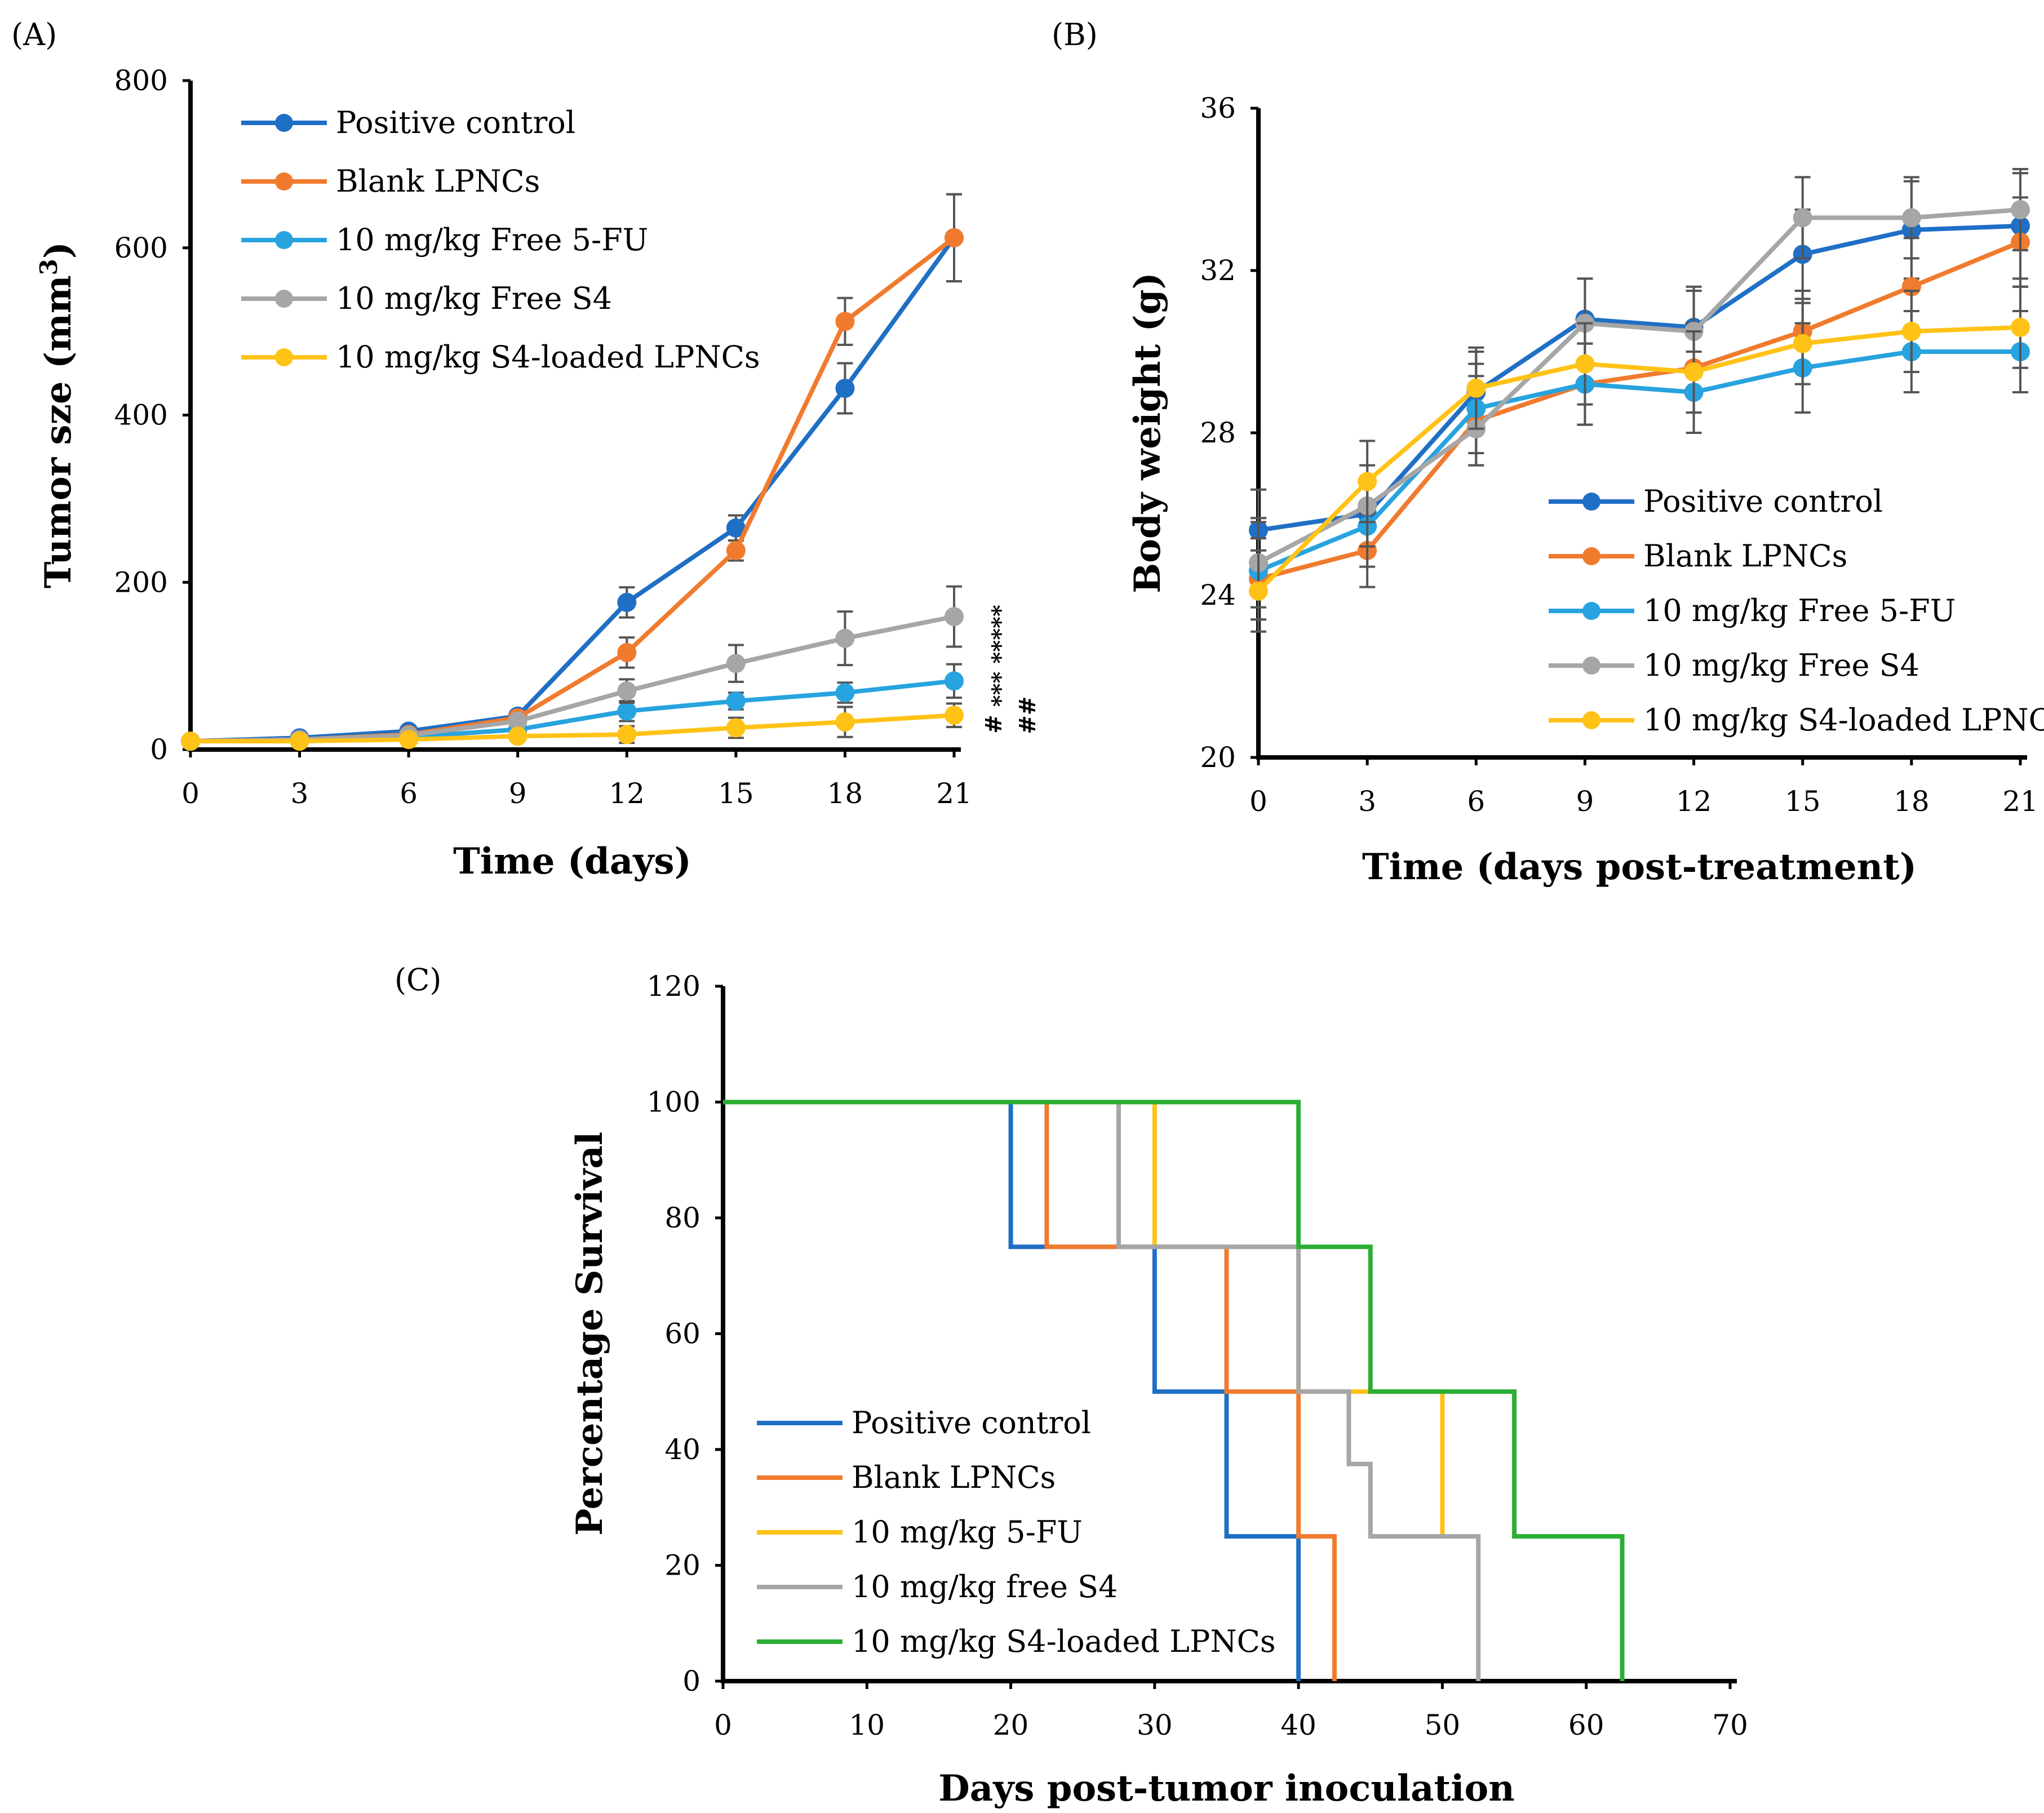  I want to click on panel-B-y-tick-label: 24, so click(1218, 595).